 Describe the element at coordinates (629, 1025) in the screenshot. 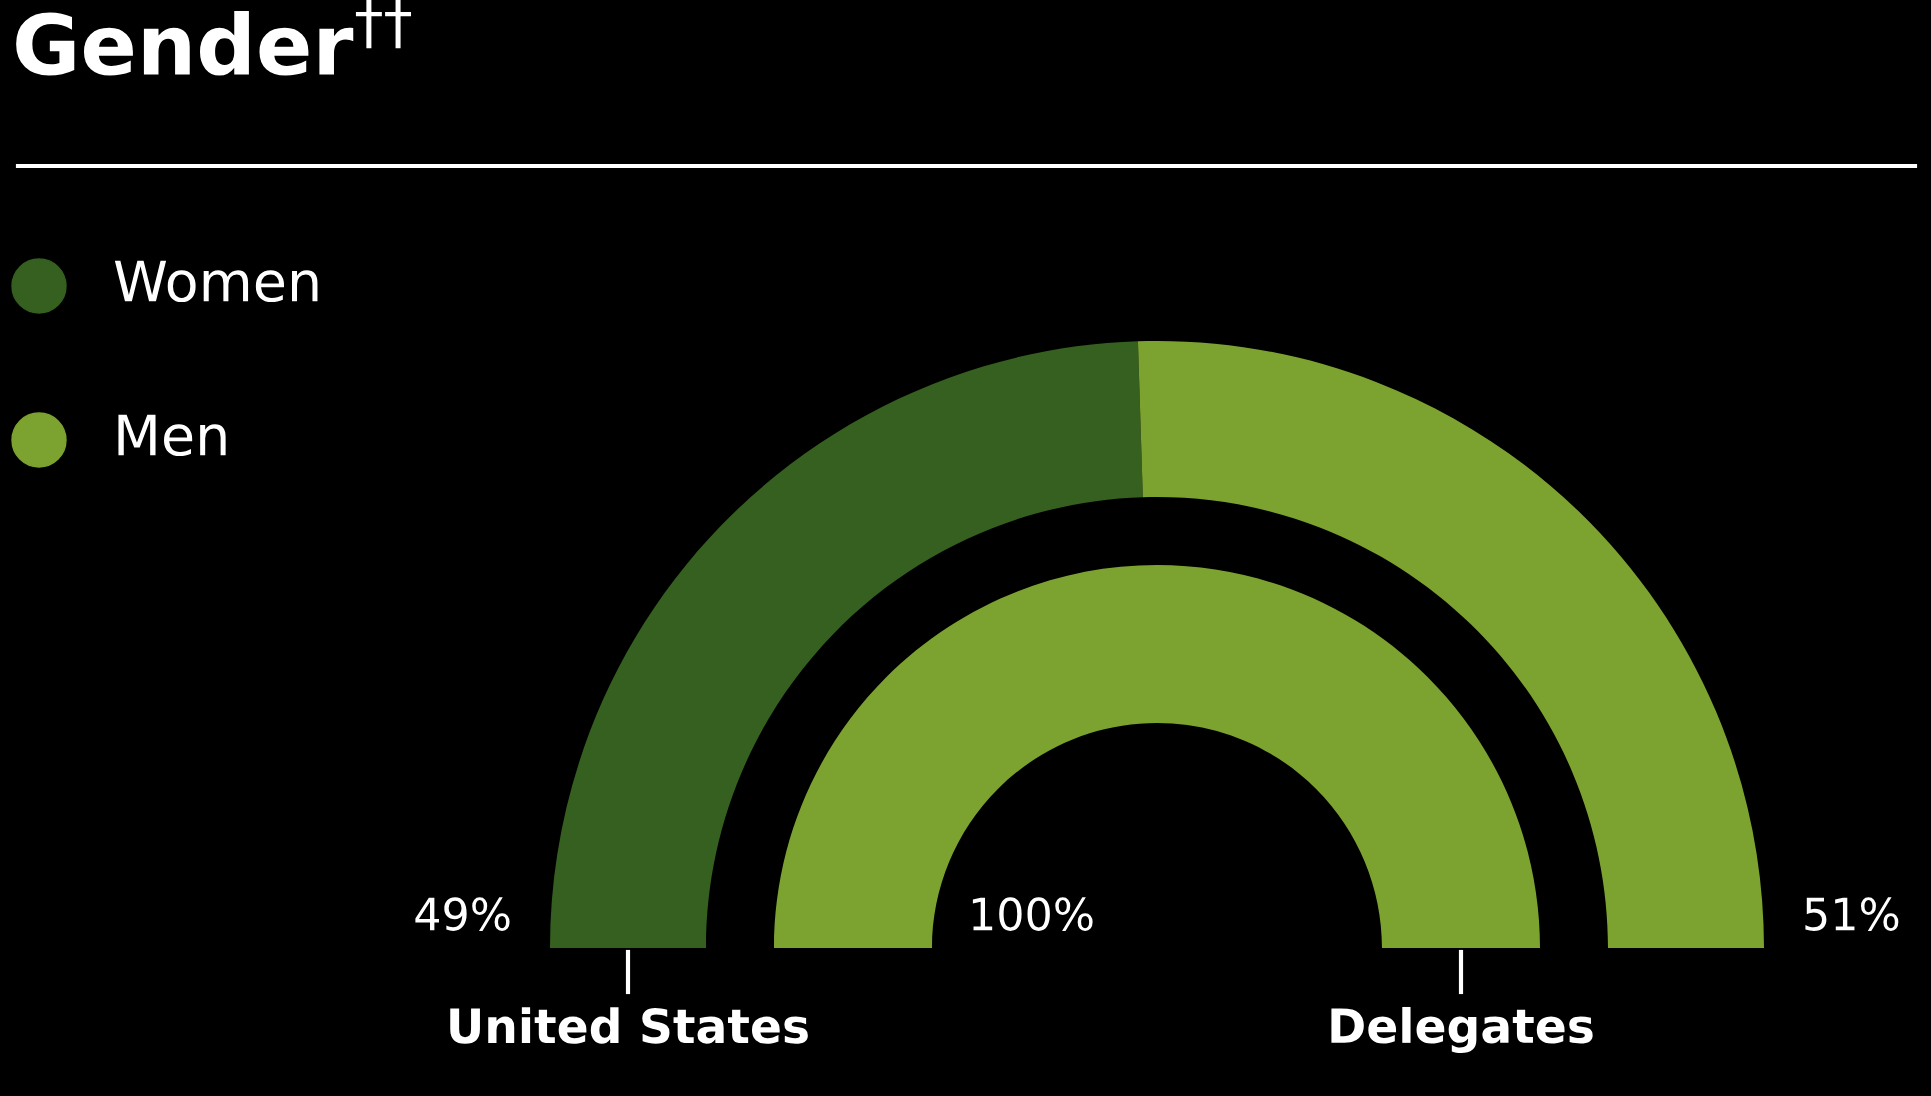

I see `slice-label: United States` at that location.